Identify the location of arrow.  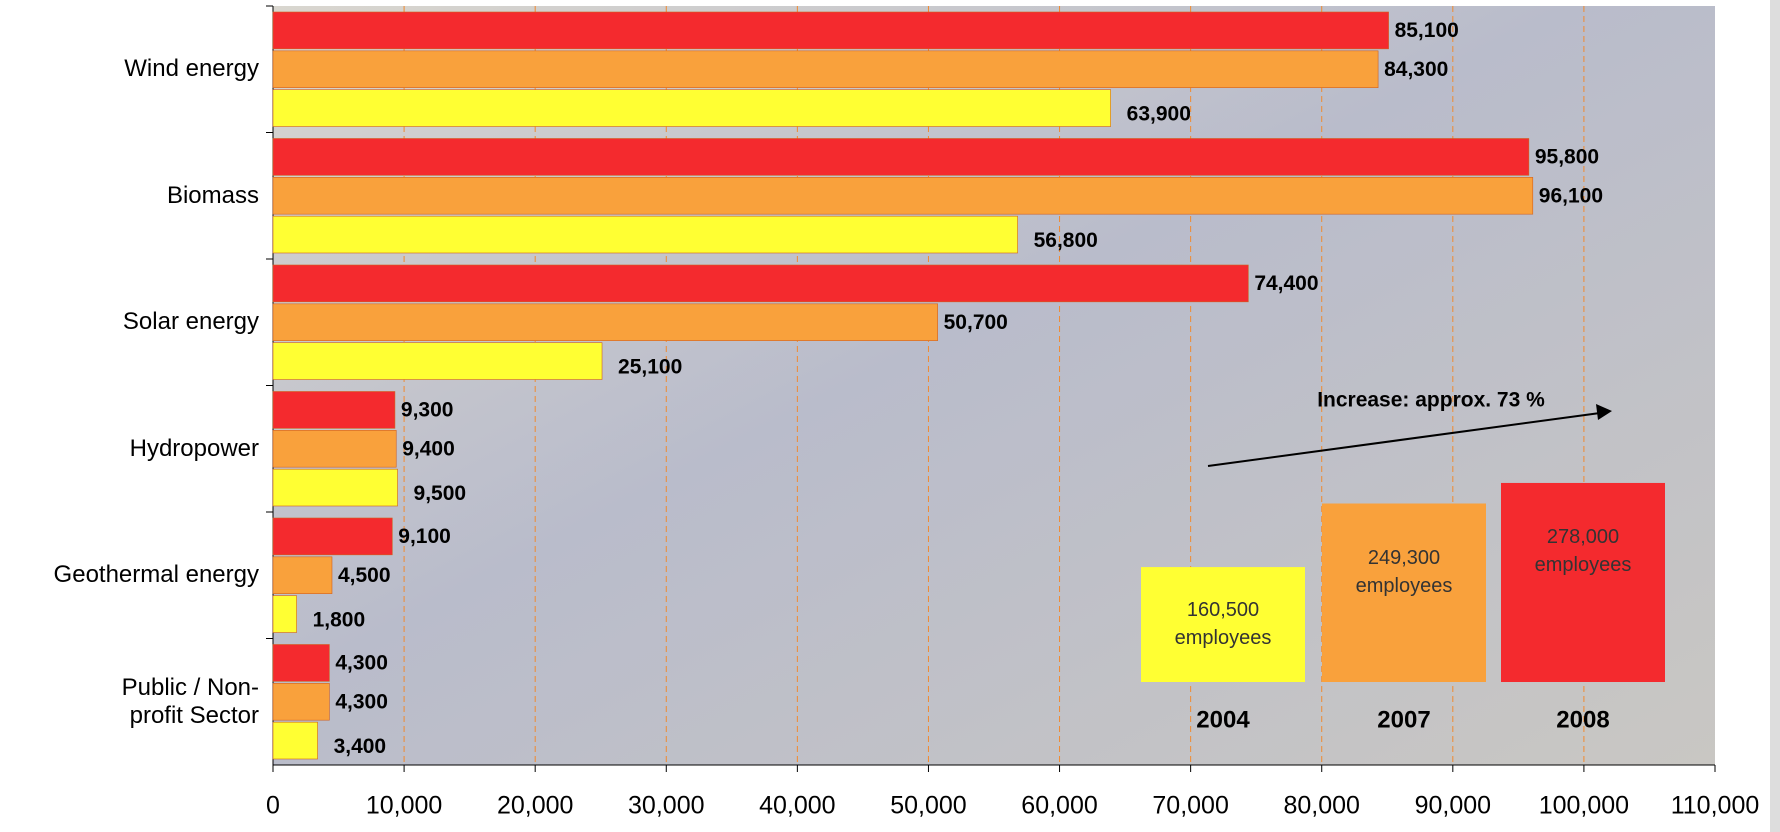
(1404, 439).